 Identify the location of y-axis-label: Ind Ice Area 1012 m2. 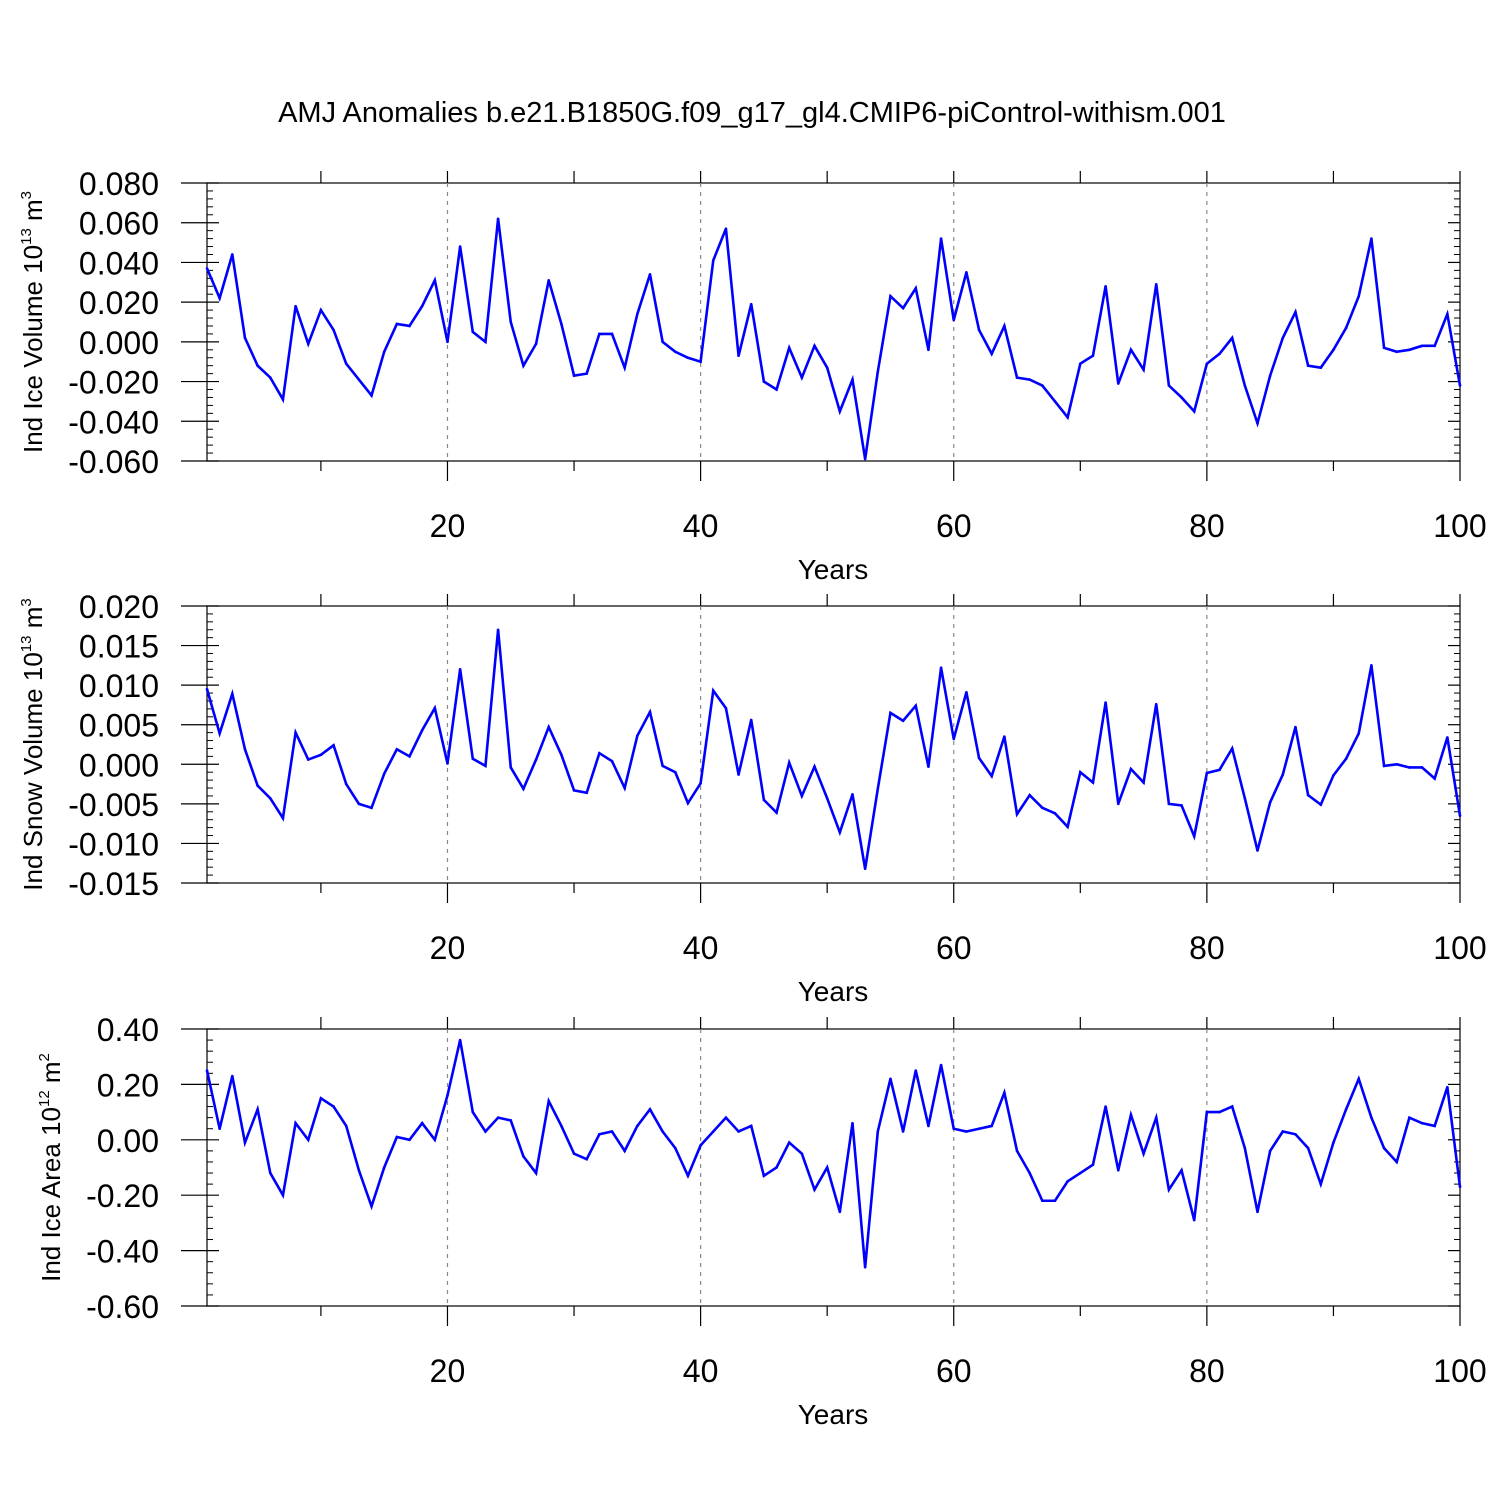
(51, 1167).